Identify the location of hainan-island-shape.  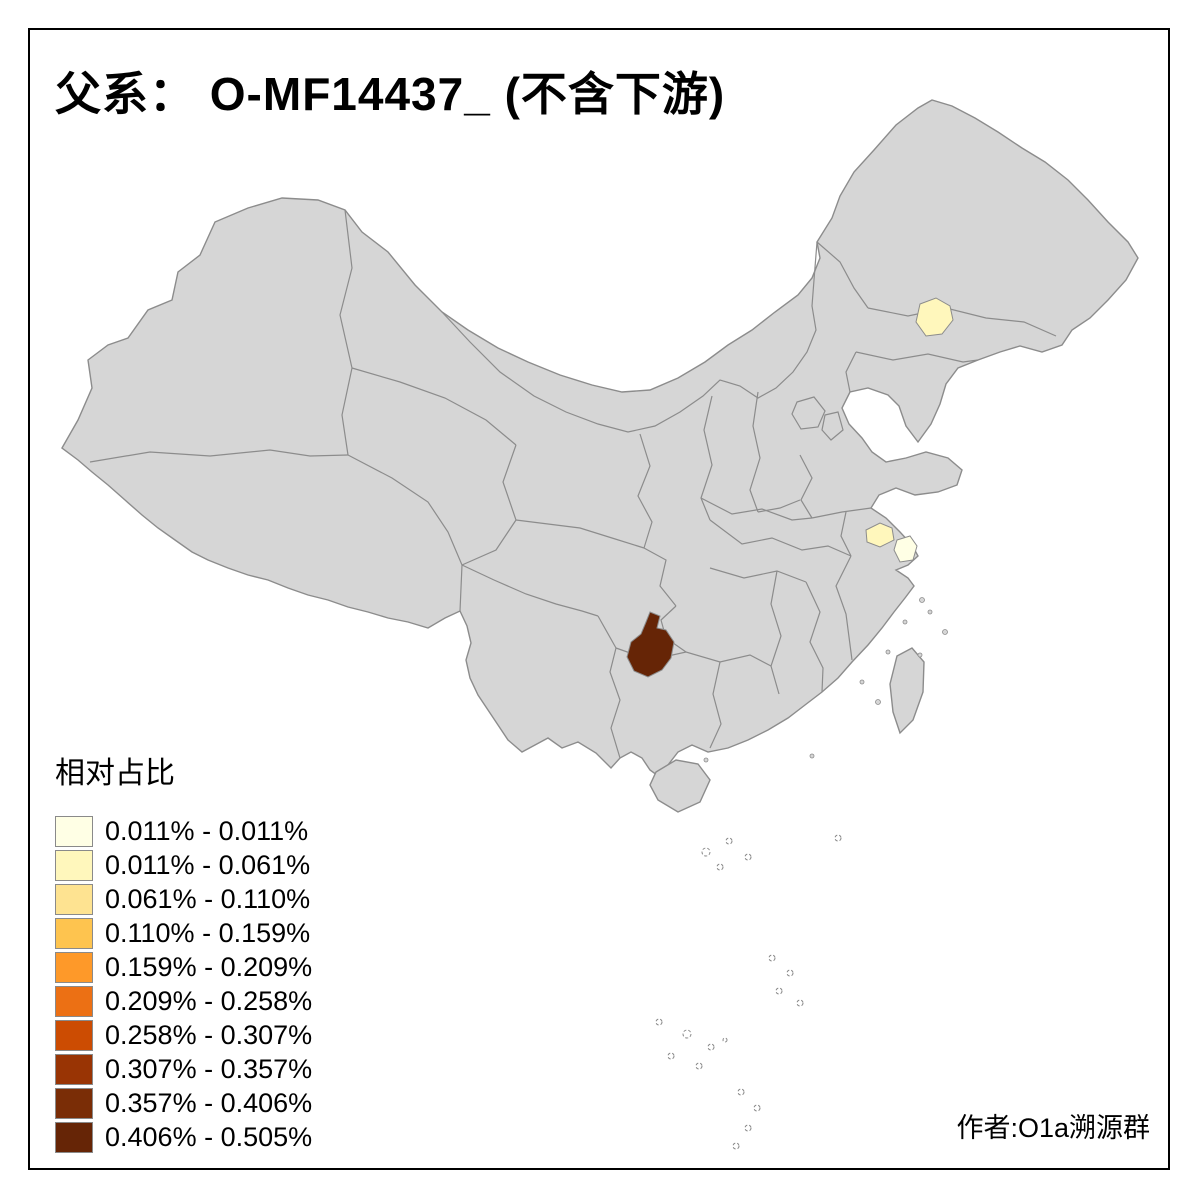
(680, 786).